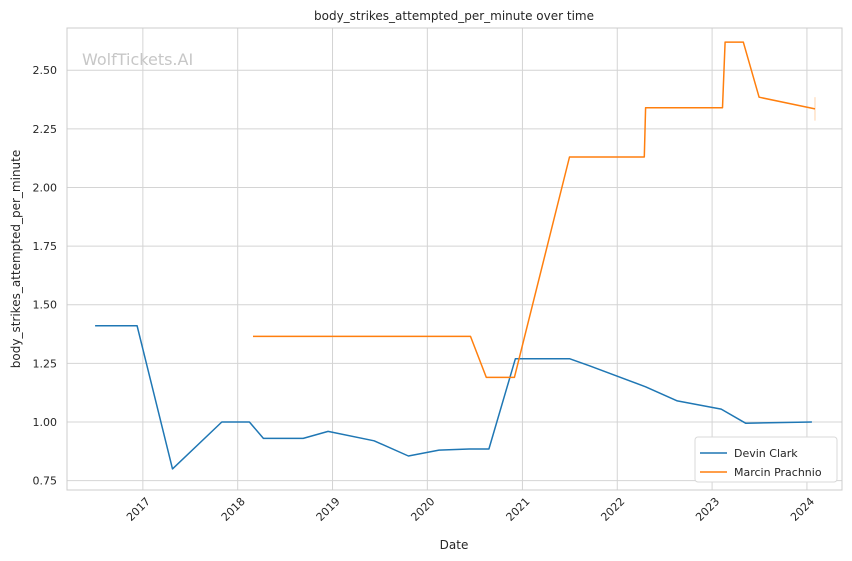  I want to click on y-tick-label: 2.50, so click(45, 70).